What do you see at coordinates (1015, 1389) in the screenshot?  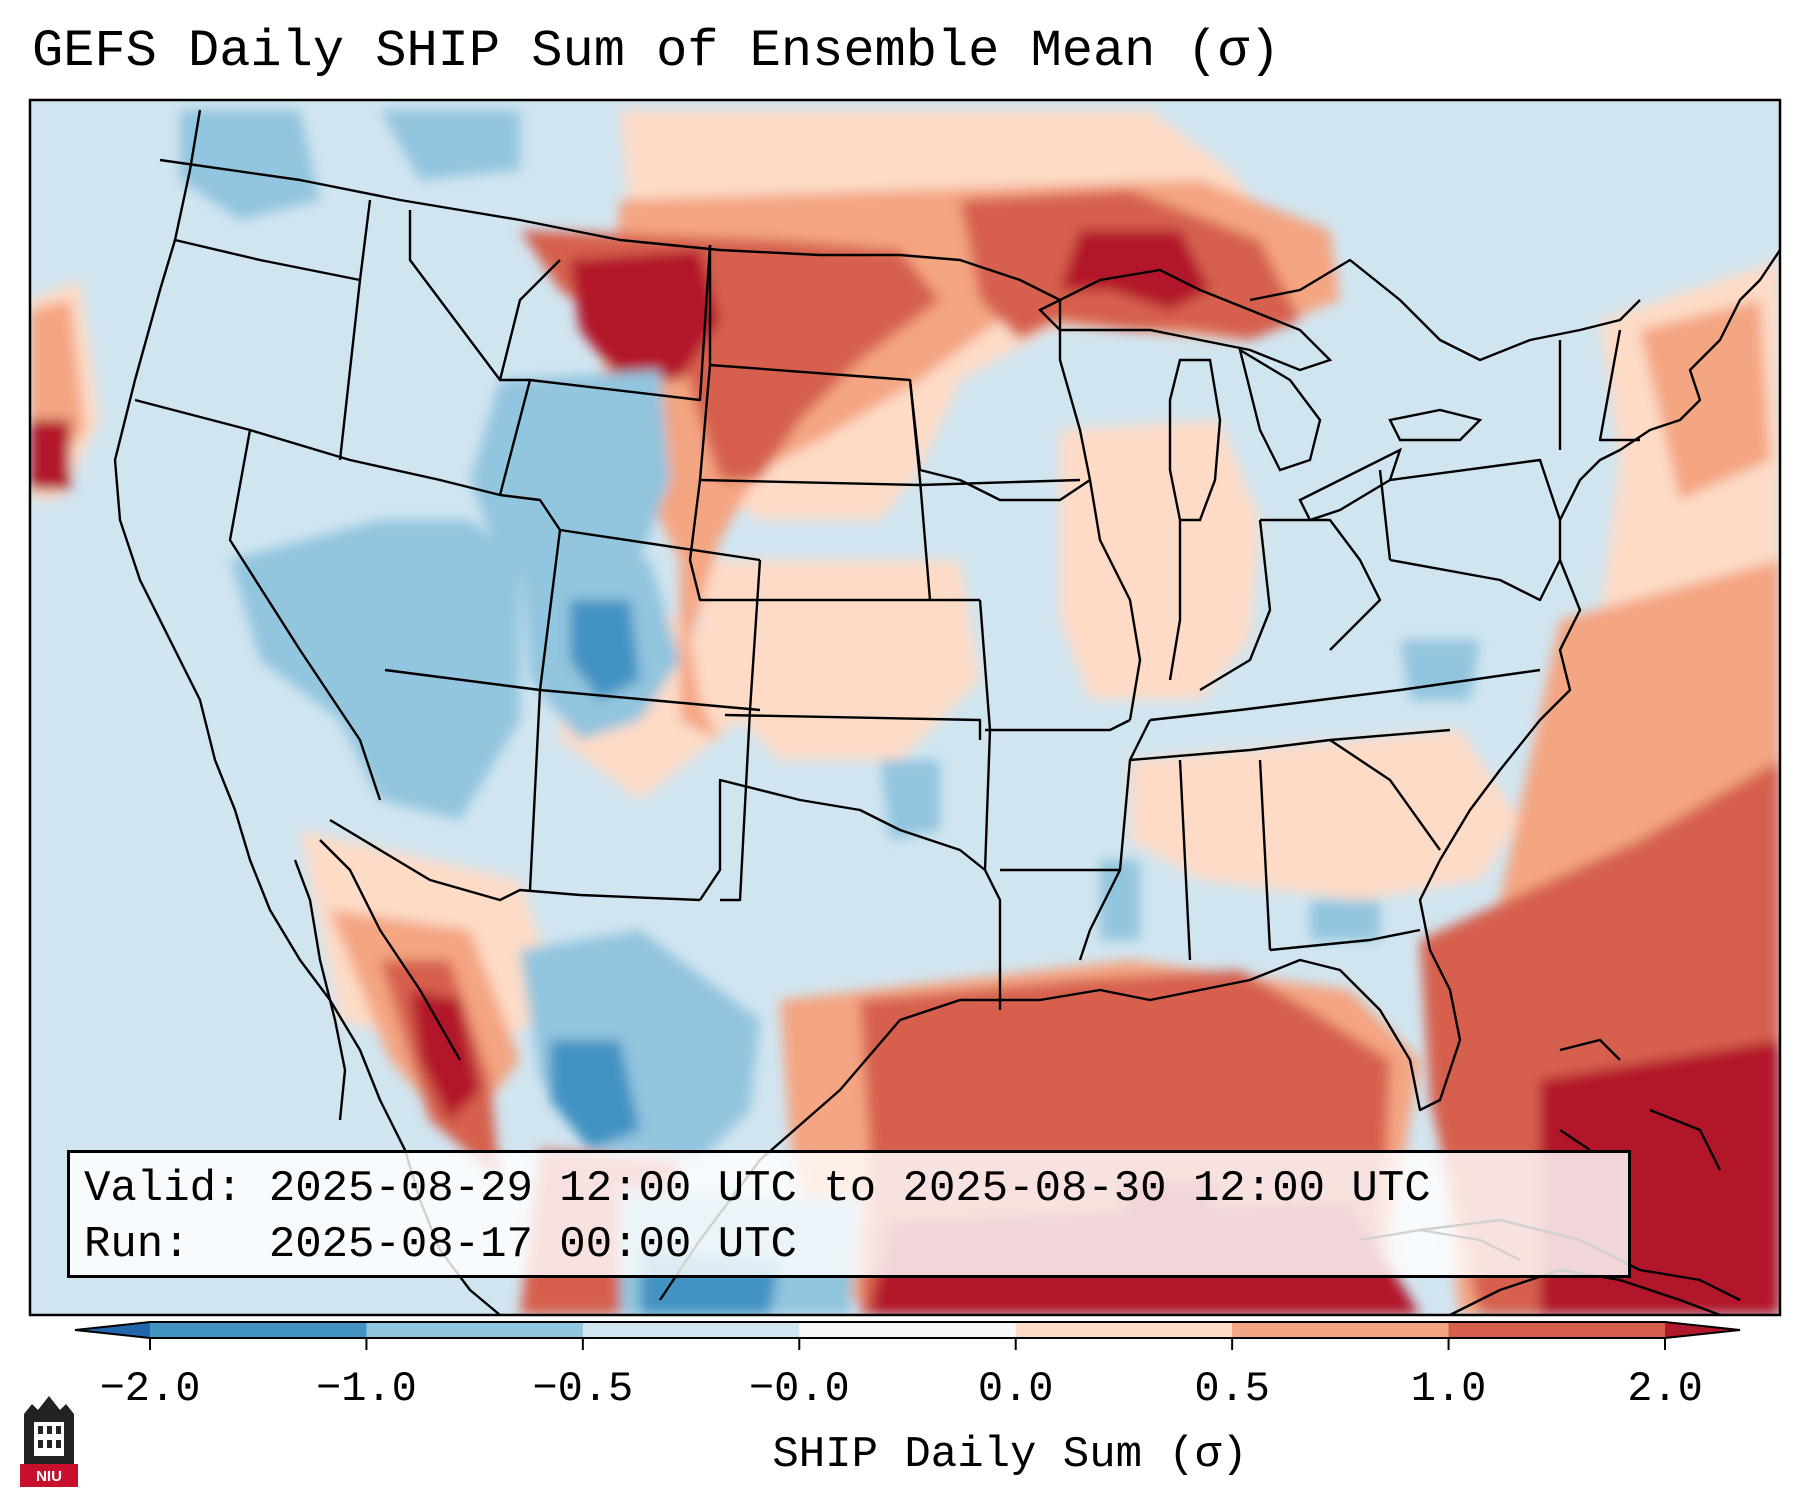 I see `colorbar-tick-label: 0.0` at bounding box center [1015, 1389].